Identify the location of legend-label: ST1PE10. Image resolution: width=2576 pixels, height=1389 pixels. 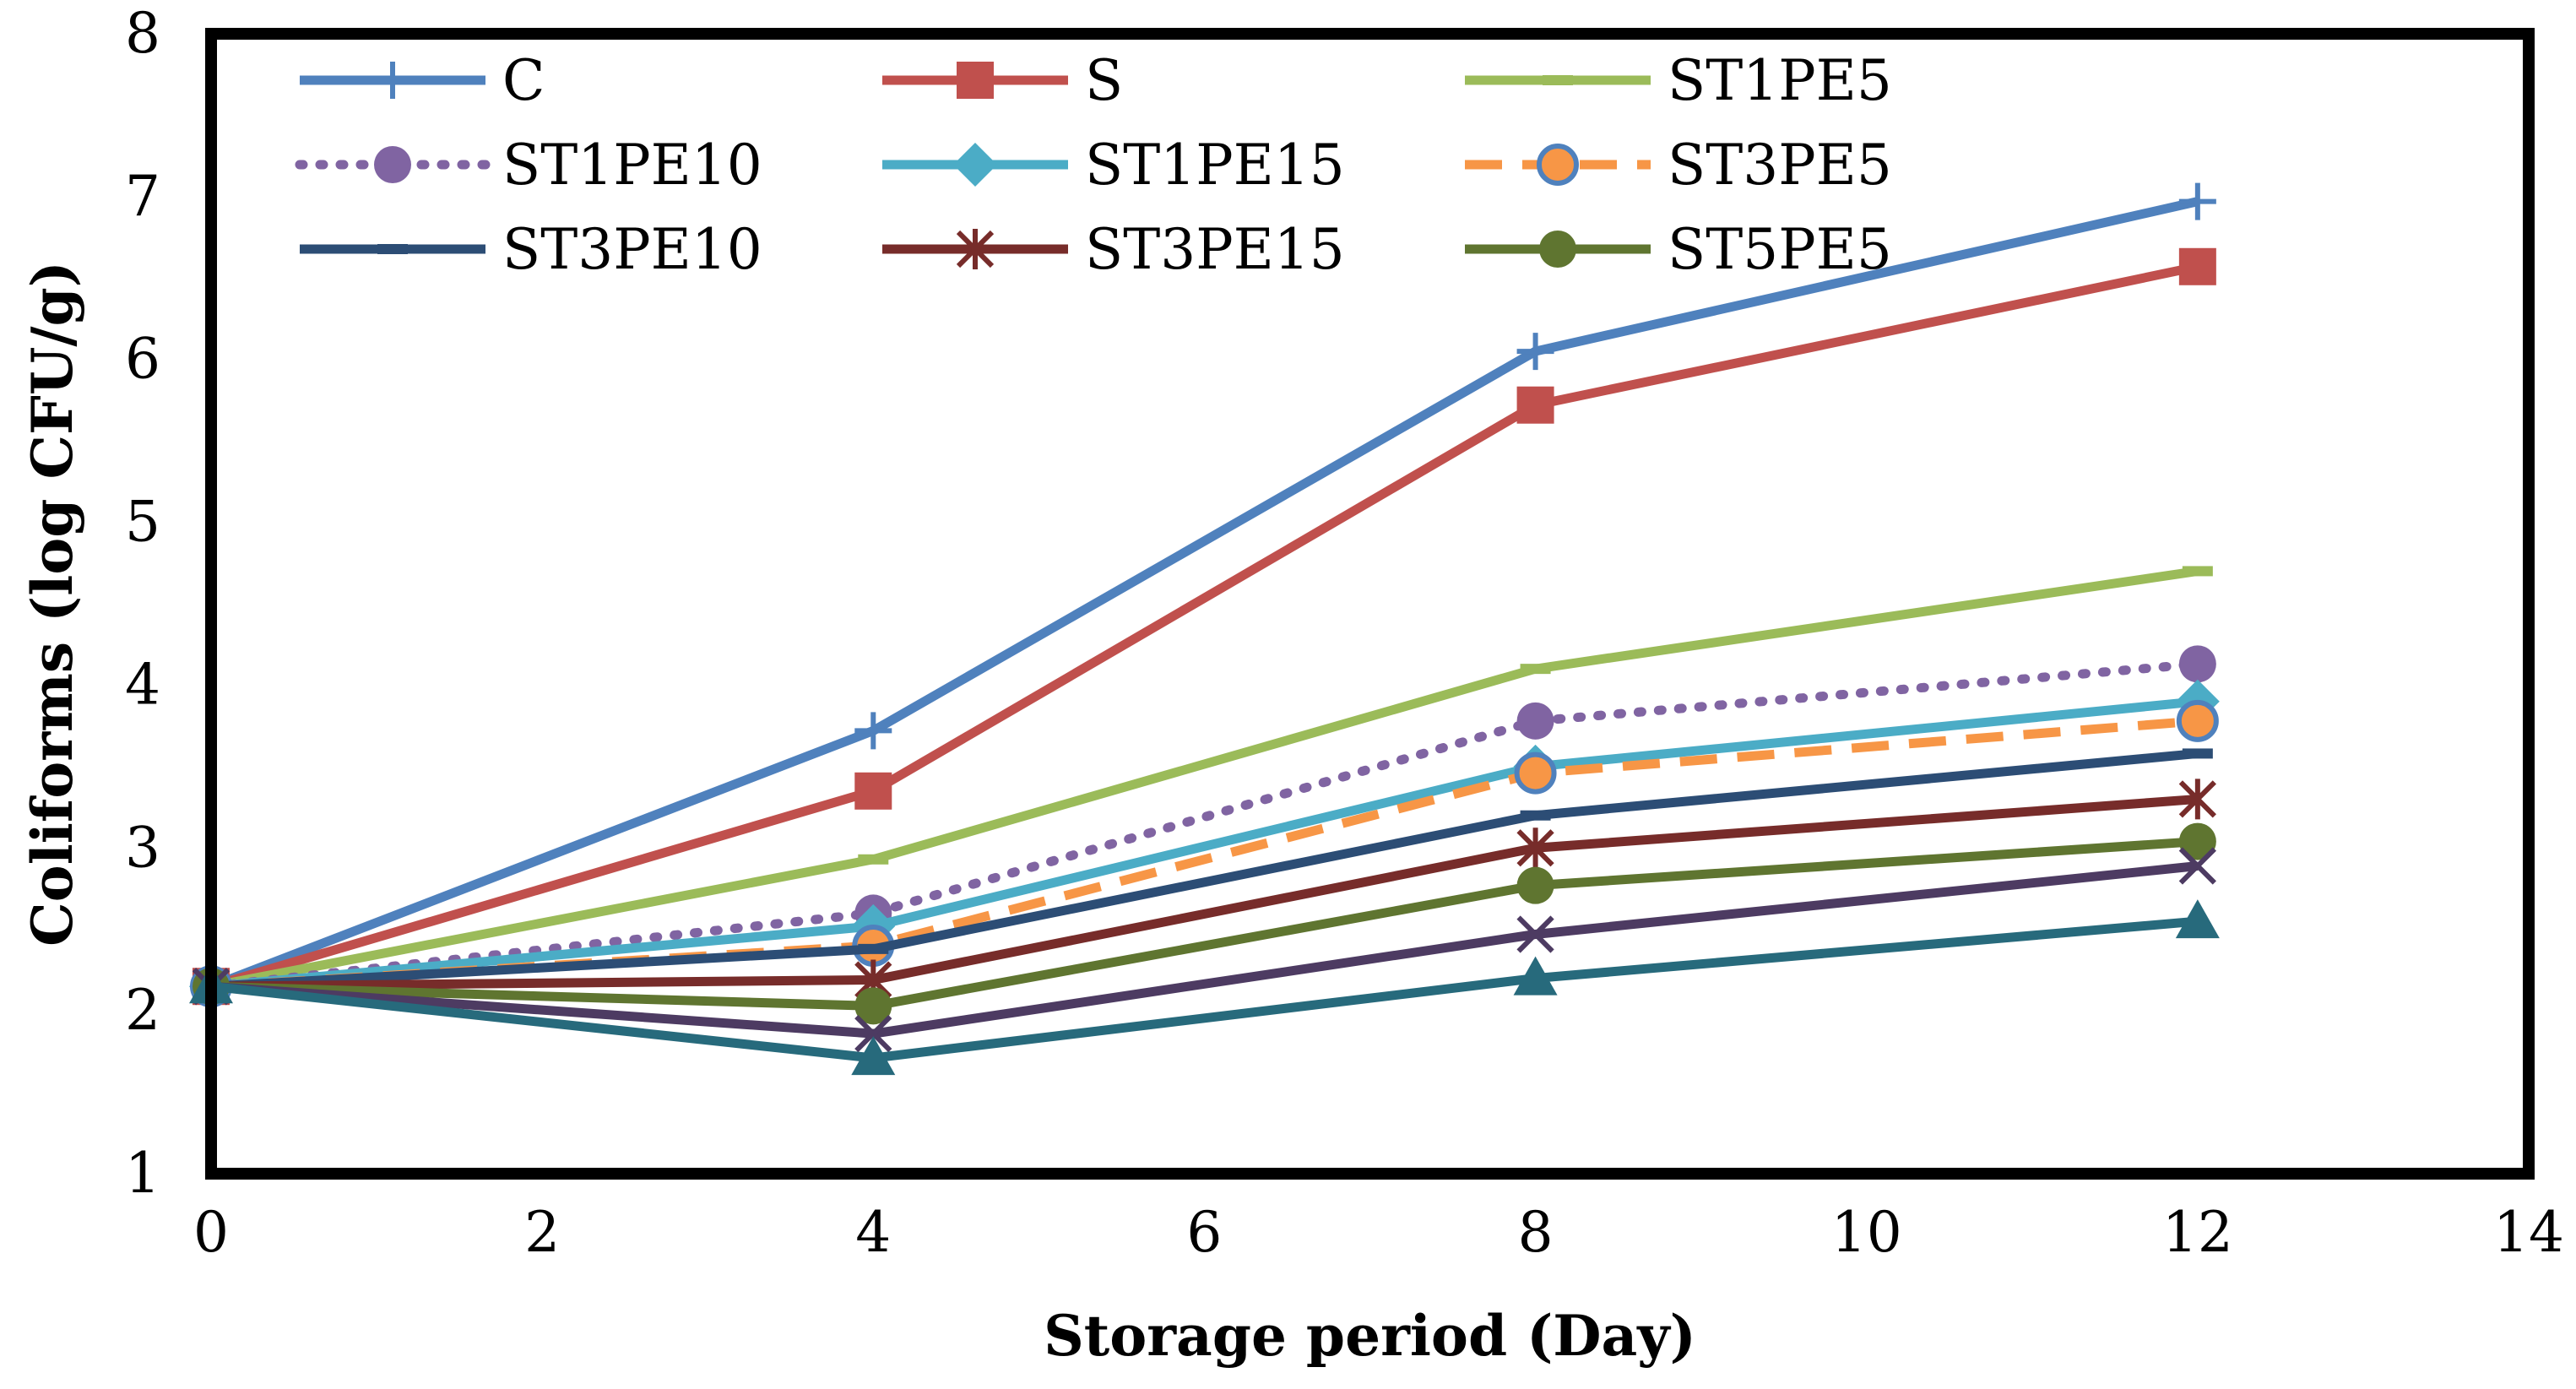
(632, 165).